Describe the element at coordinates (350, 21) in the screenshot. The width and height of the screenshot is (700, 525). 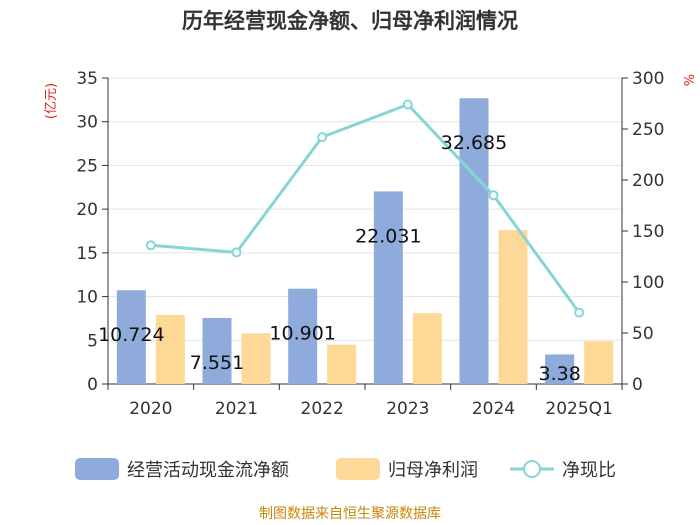
I see `chart-title: 历年经营现金净额、归母净利润情况` at that location.